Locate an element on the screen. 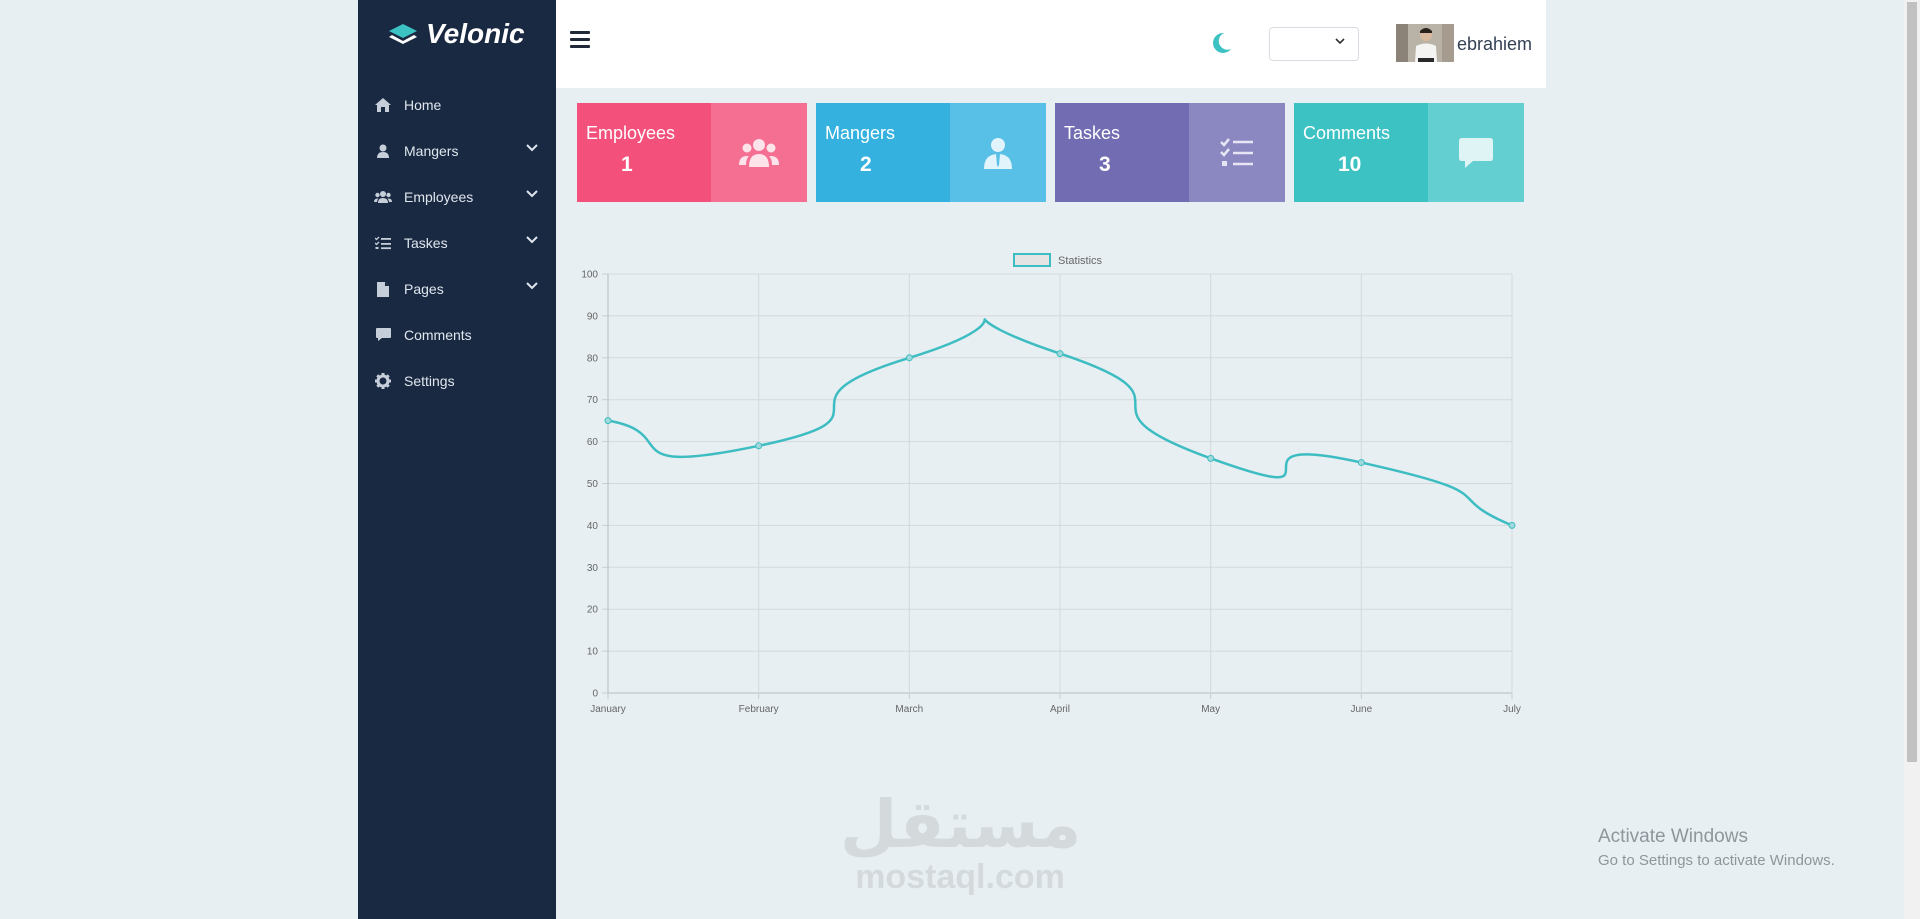  hamburger-icon is located at coordinates (580, 41).